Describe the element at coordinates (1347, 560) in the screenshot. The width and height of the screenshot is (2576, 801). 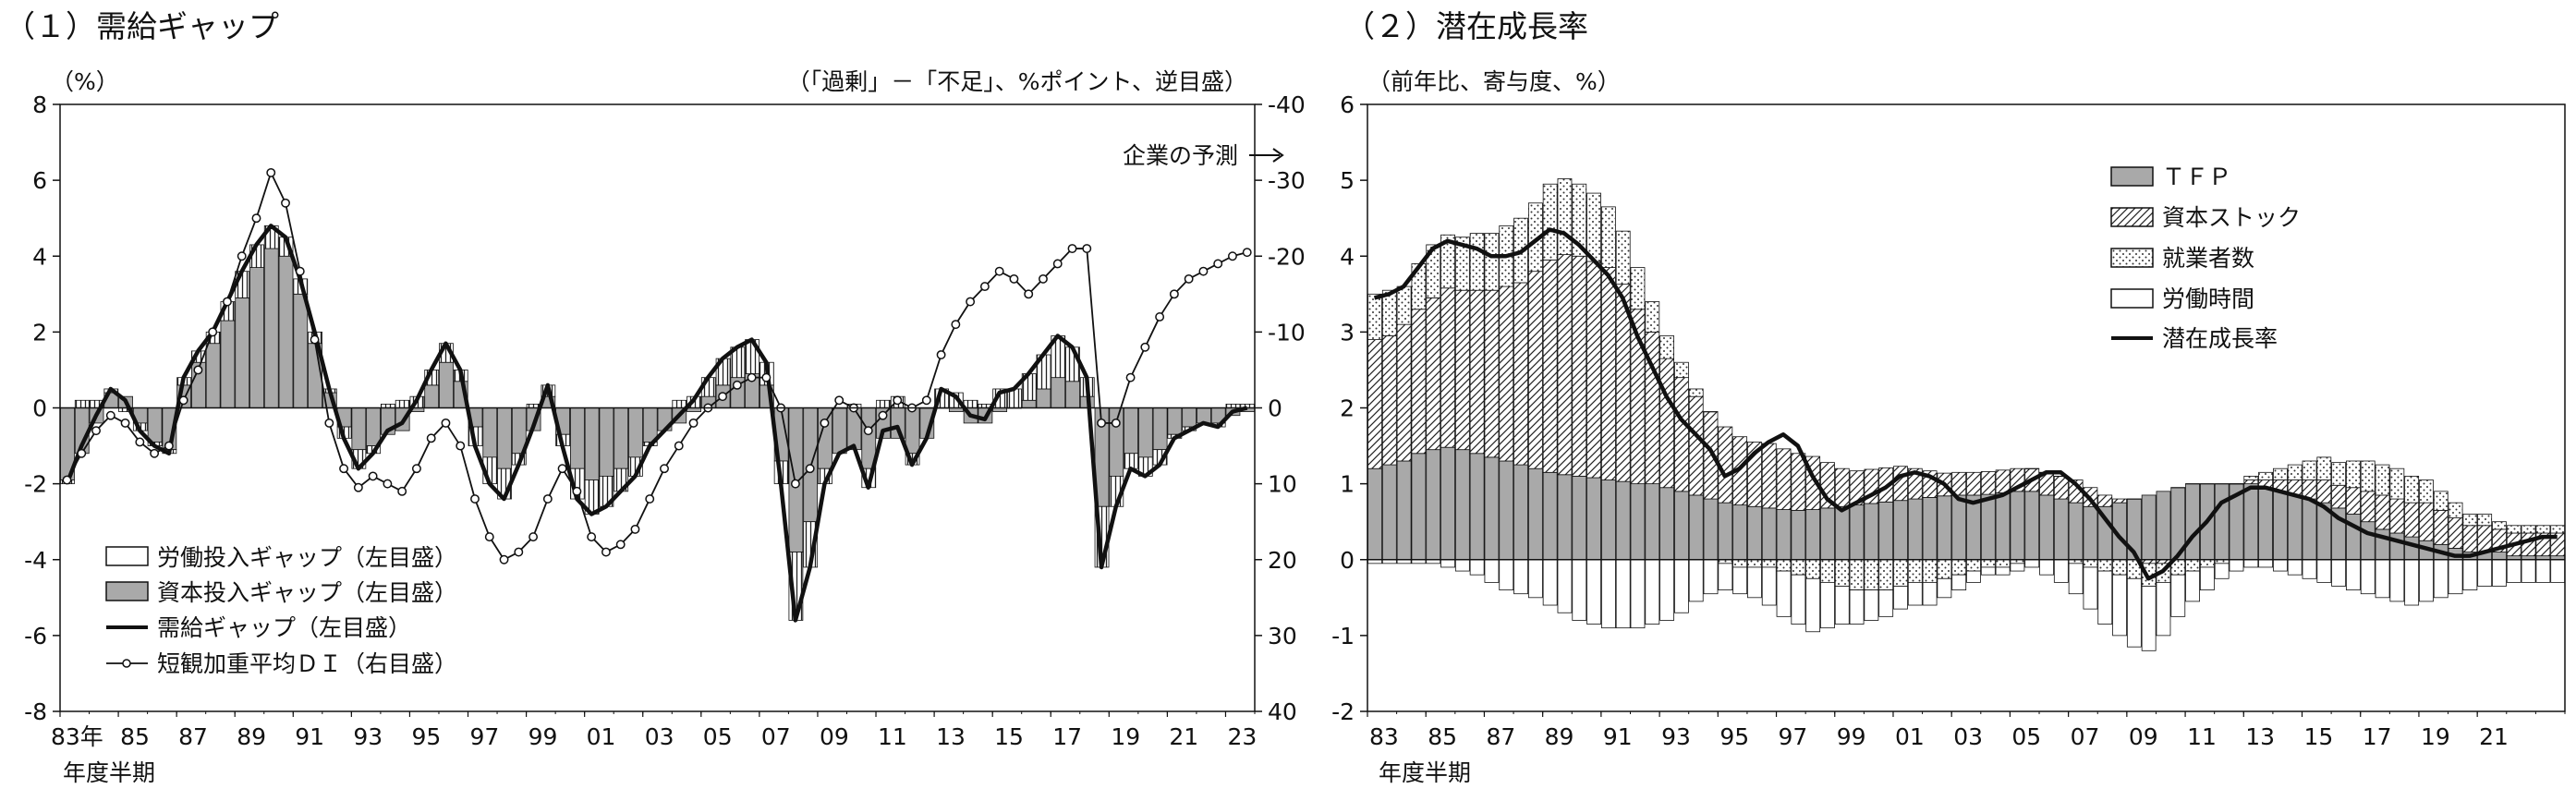
I see `y-tick-label: 0` at that location.